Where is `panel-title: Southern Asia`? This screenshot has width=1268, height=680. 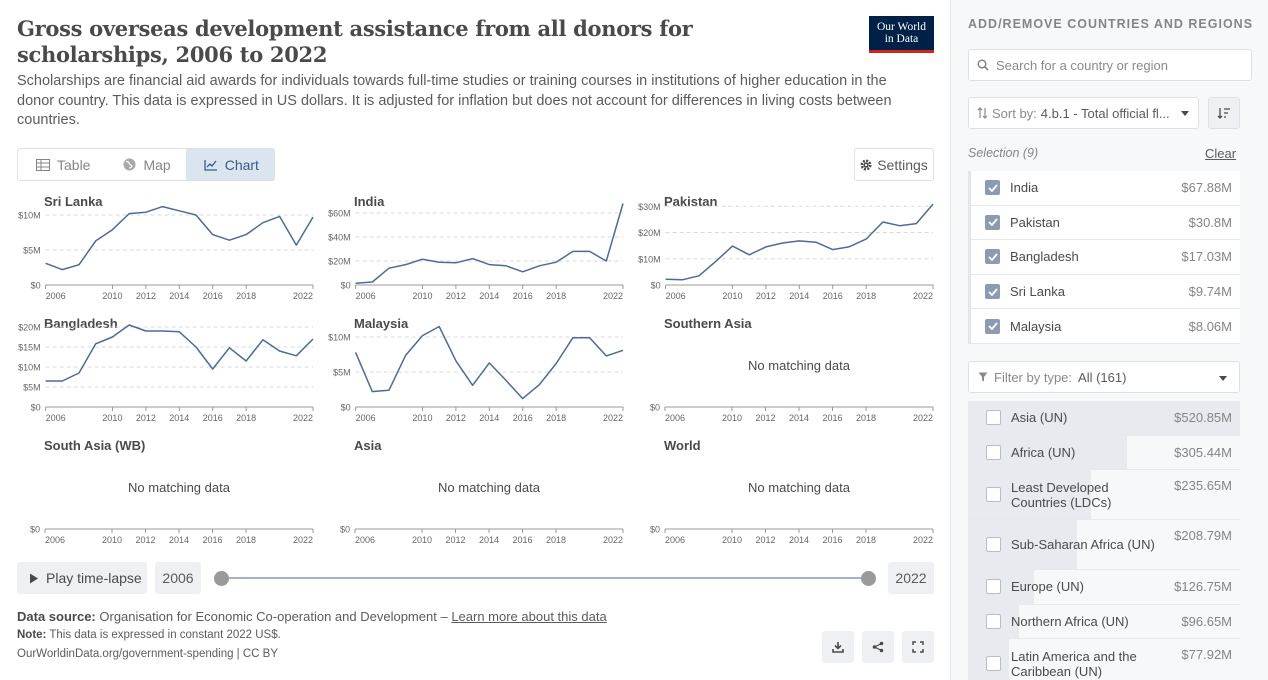 panel-title: Southern Asia is located at coordinates (708, 323).